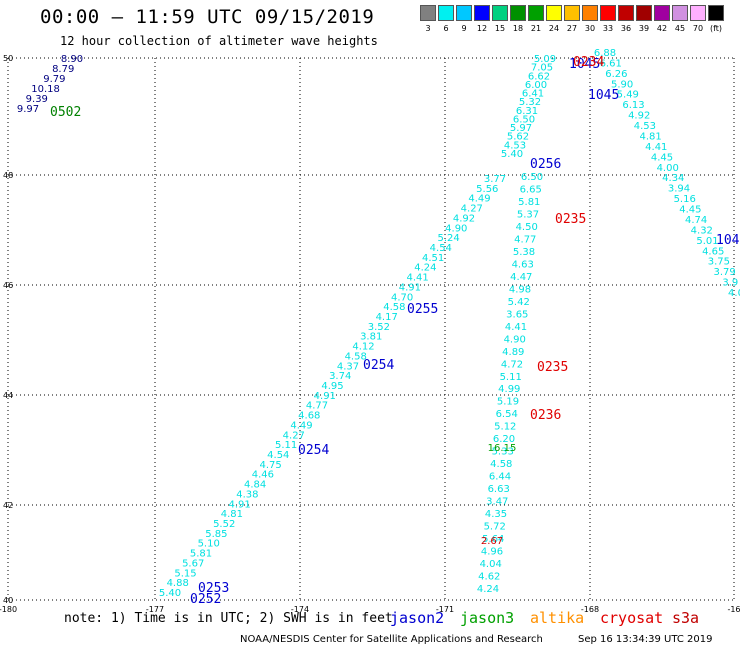  Describe the element at coordinates (28, 109) in the screenshot. I see `wave-height-label: 9.97` at that location.